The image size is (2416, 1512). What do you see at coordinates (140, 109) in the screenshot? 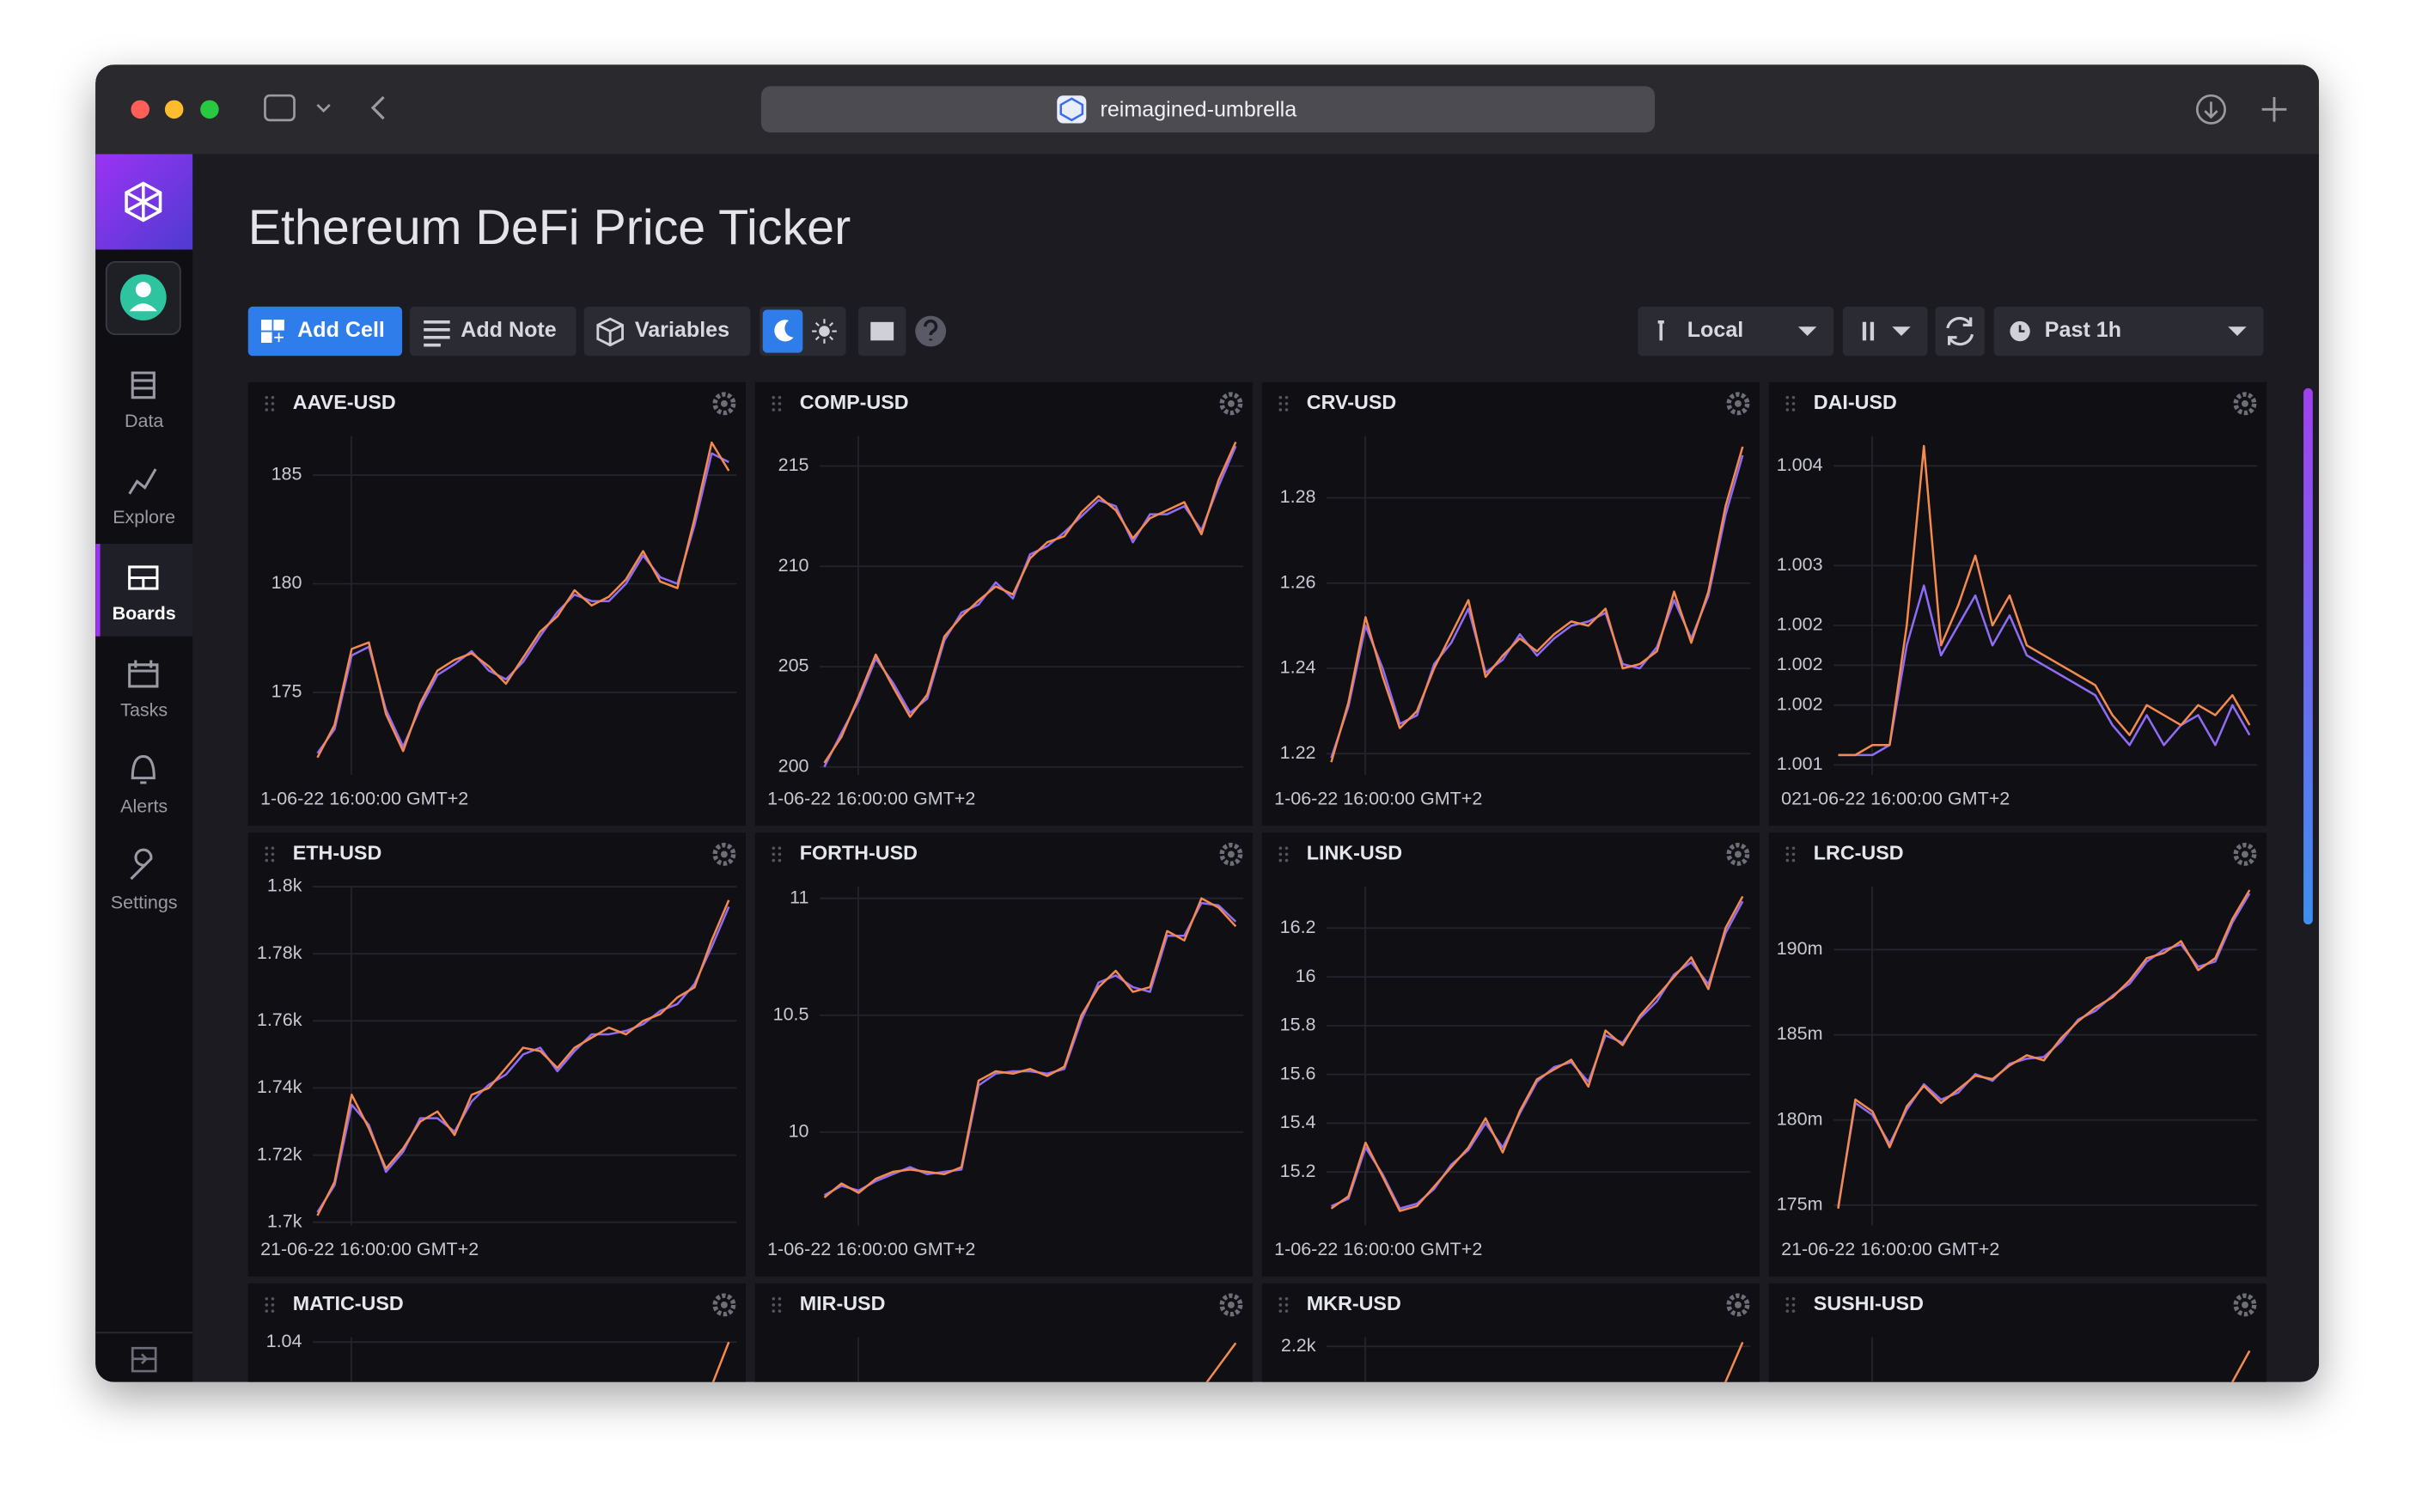
I see `close-button` at bounding box center [140, 109].